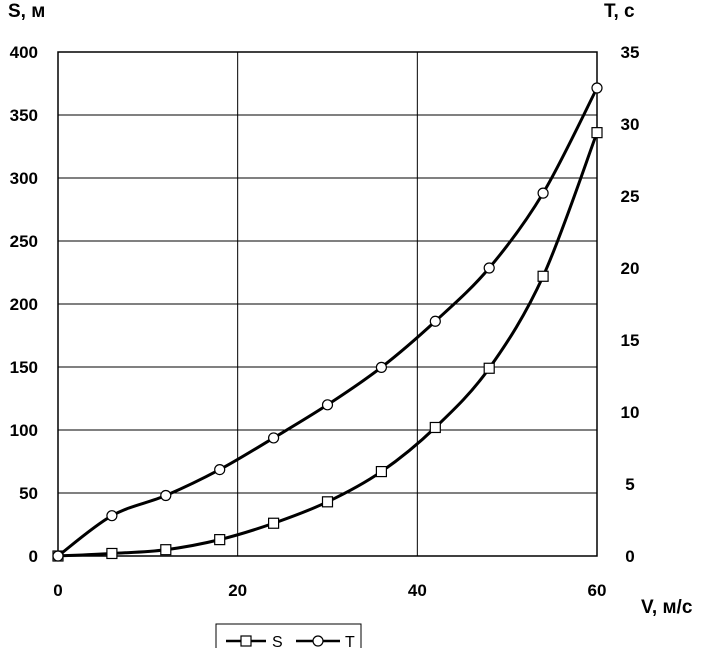  I want to click on y-tick-label: 150, so click(24, 367).